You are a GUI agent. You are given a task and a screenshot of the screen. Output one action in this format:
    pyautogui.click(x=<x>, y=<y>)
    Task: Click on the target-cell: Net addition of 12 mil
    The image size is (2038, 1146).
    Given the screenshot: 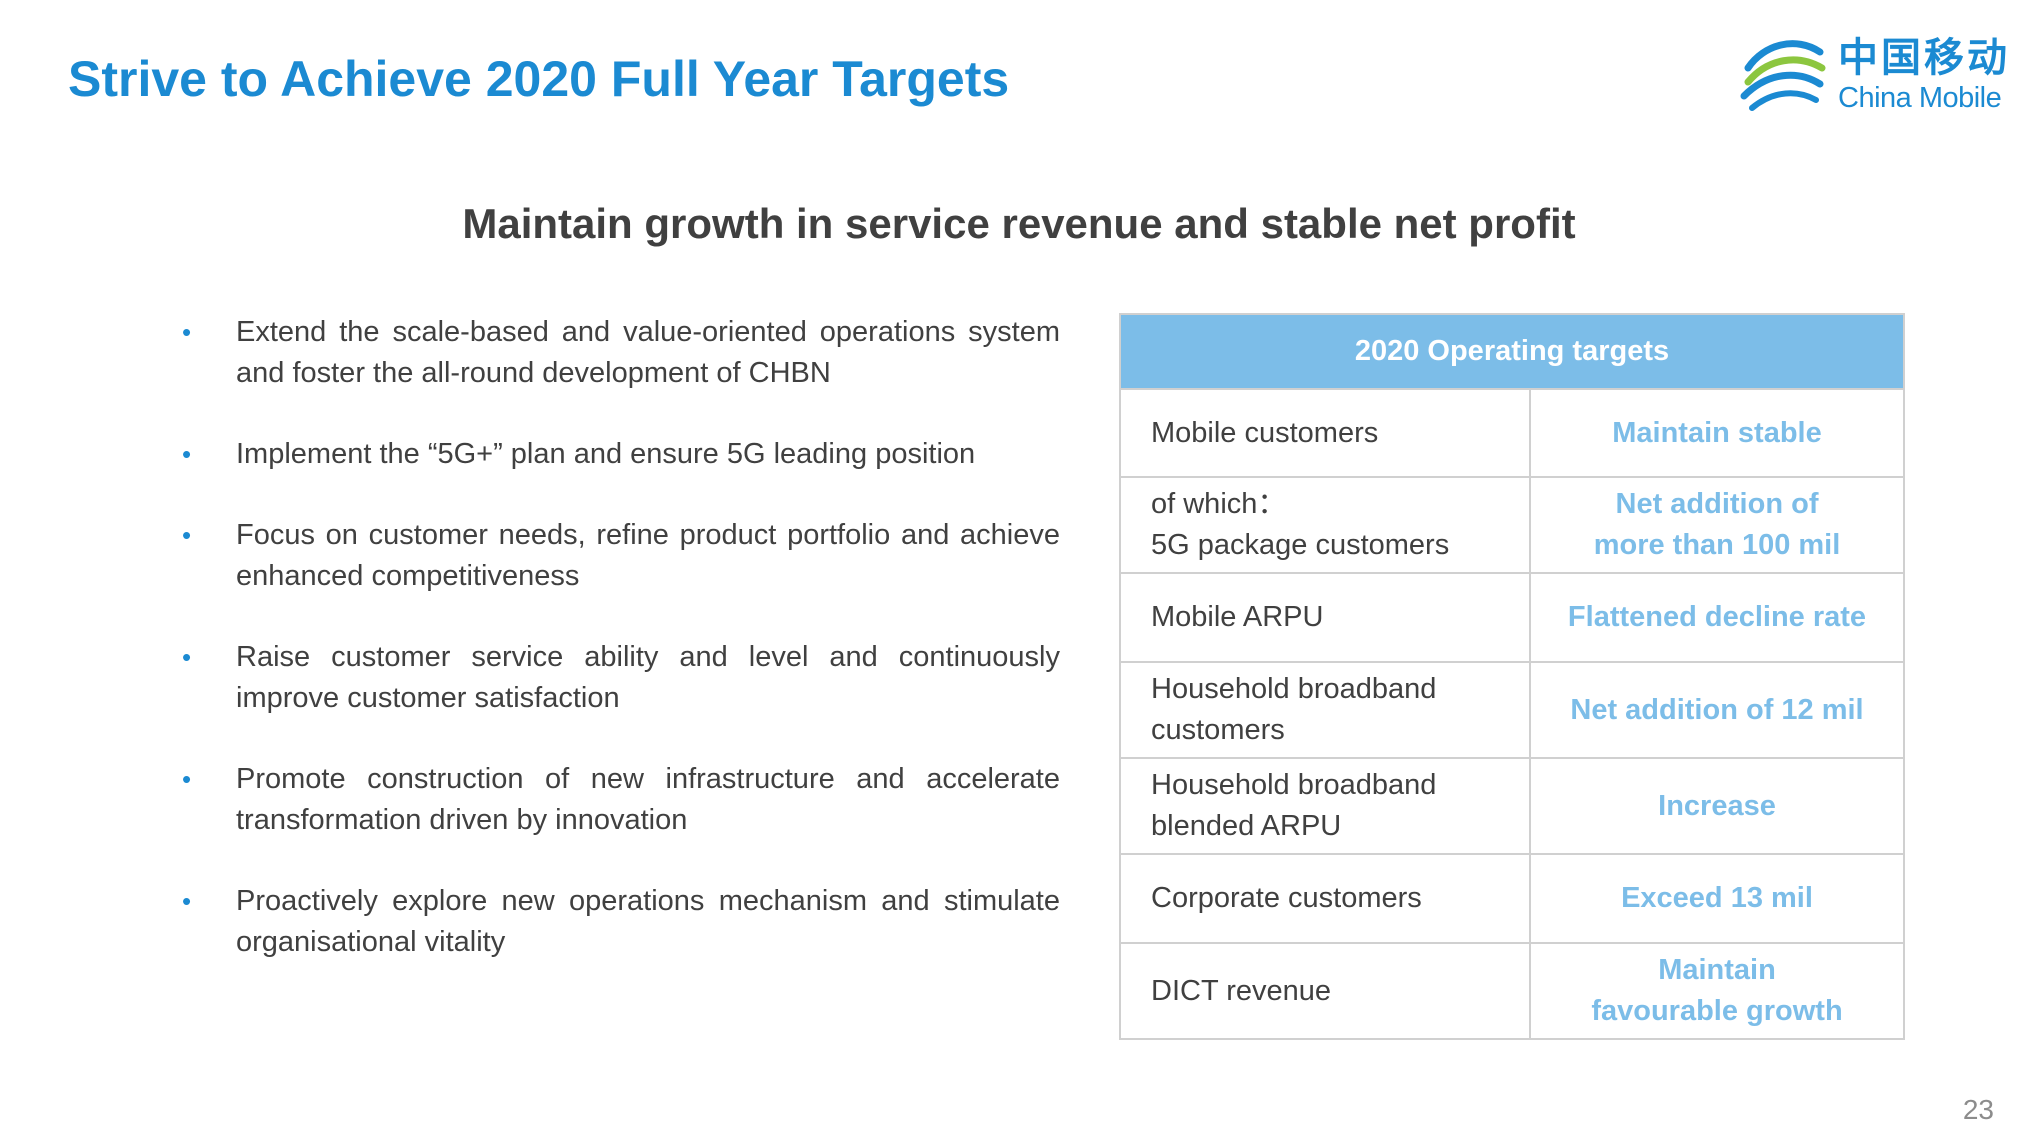 What is the action you would take?
    pyautogui.click(x=1717, y=710)
    